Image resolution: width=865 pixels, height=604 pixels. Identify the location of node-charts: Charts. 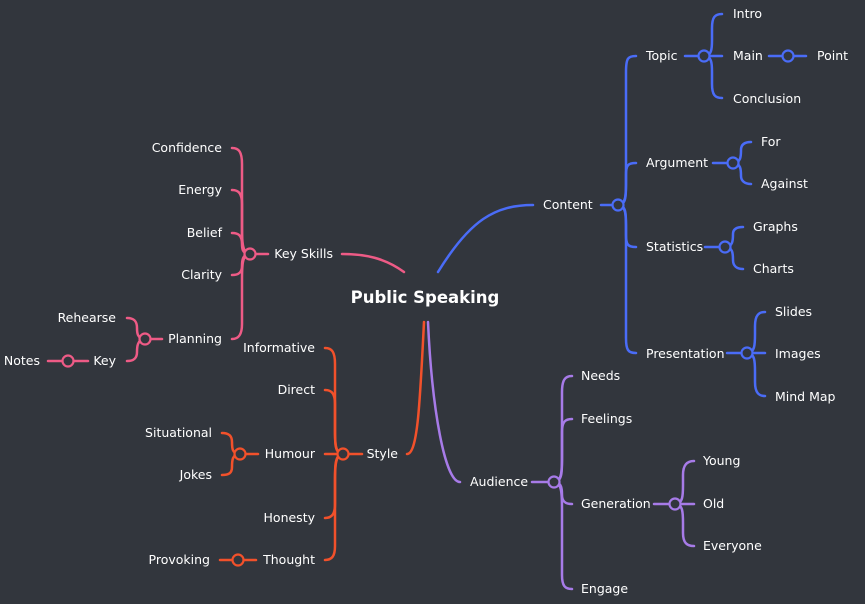
(773, 268).